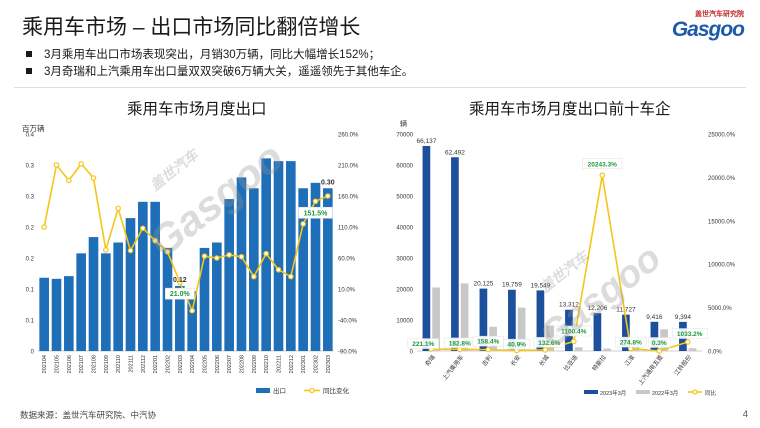  I want to click on legend-swatch-export, so click(263, 390).